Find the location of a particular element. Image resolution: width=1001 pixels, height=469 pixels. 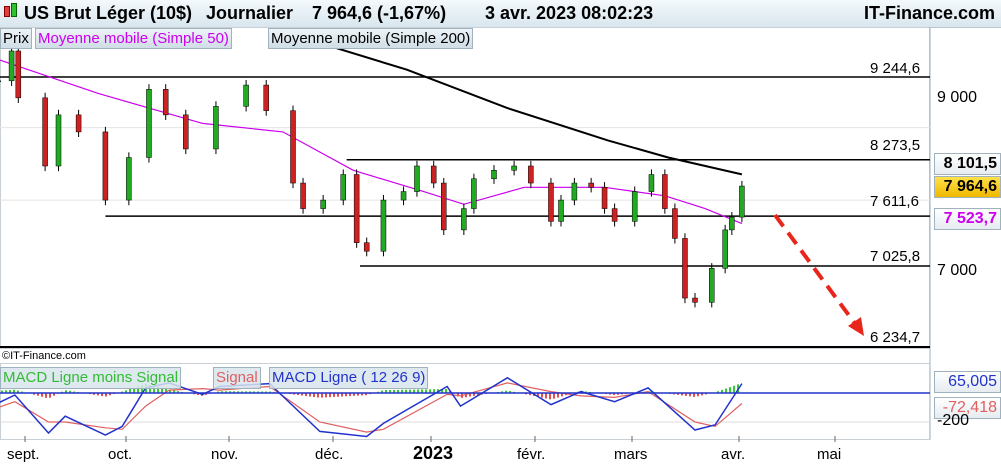

x-tick-label: mars is located at coordinates (631, 454).